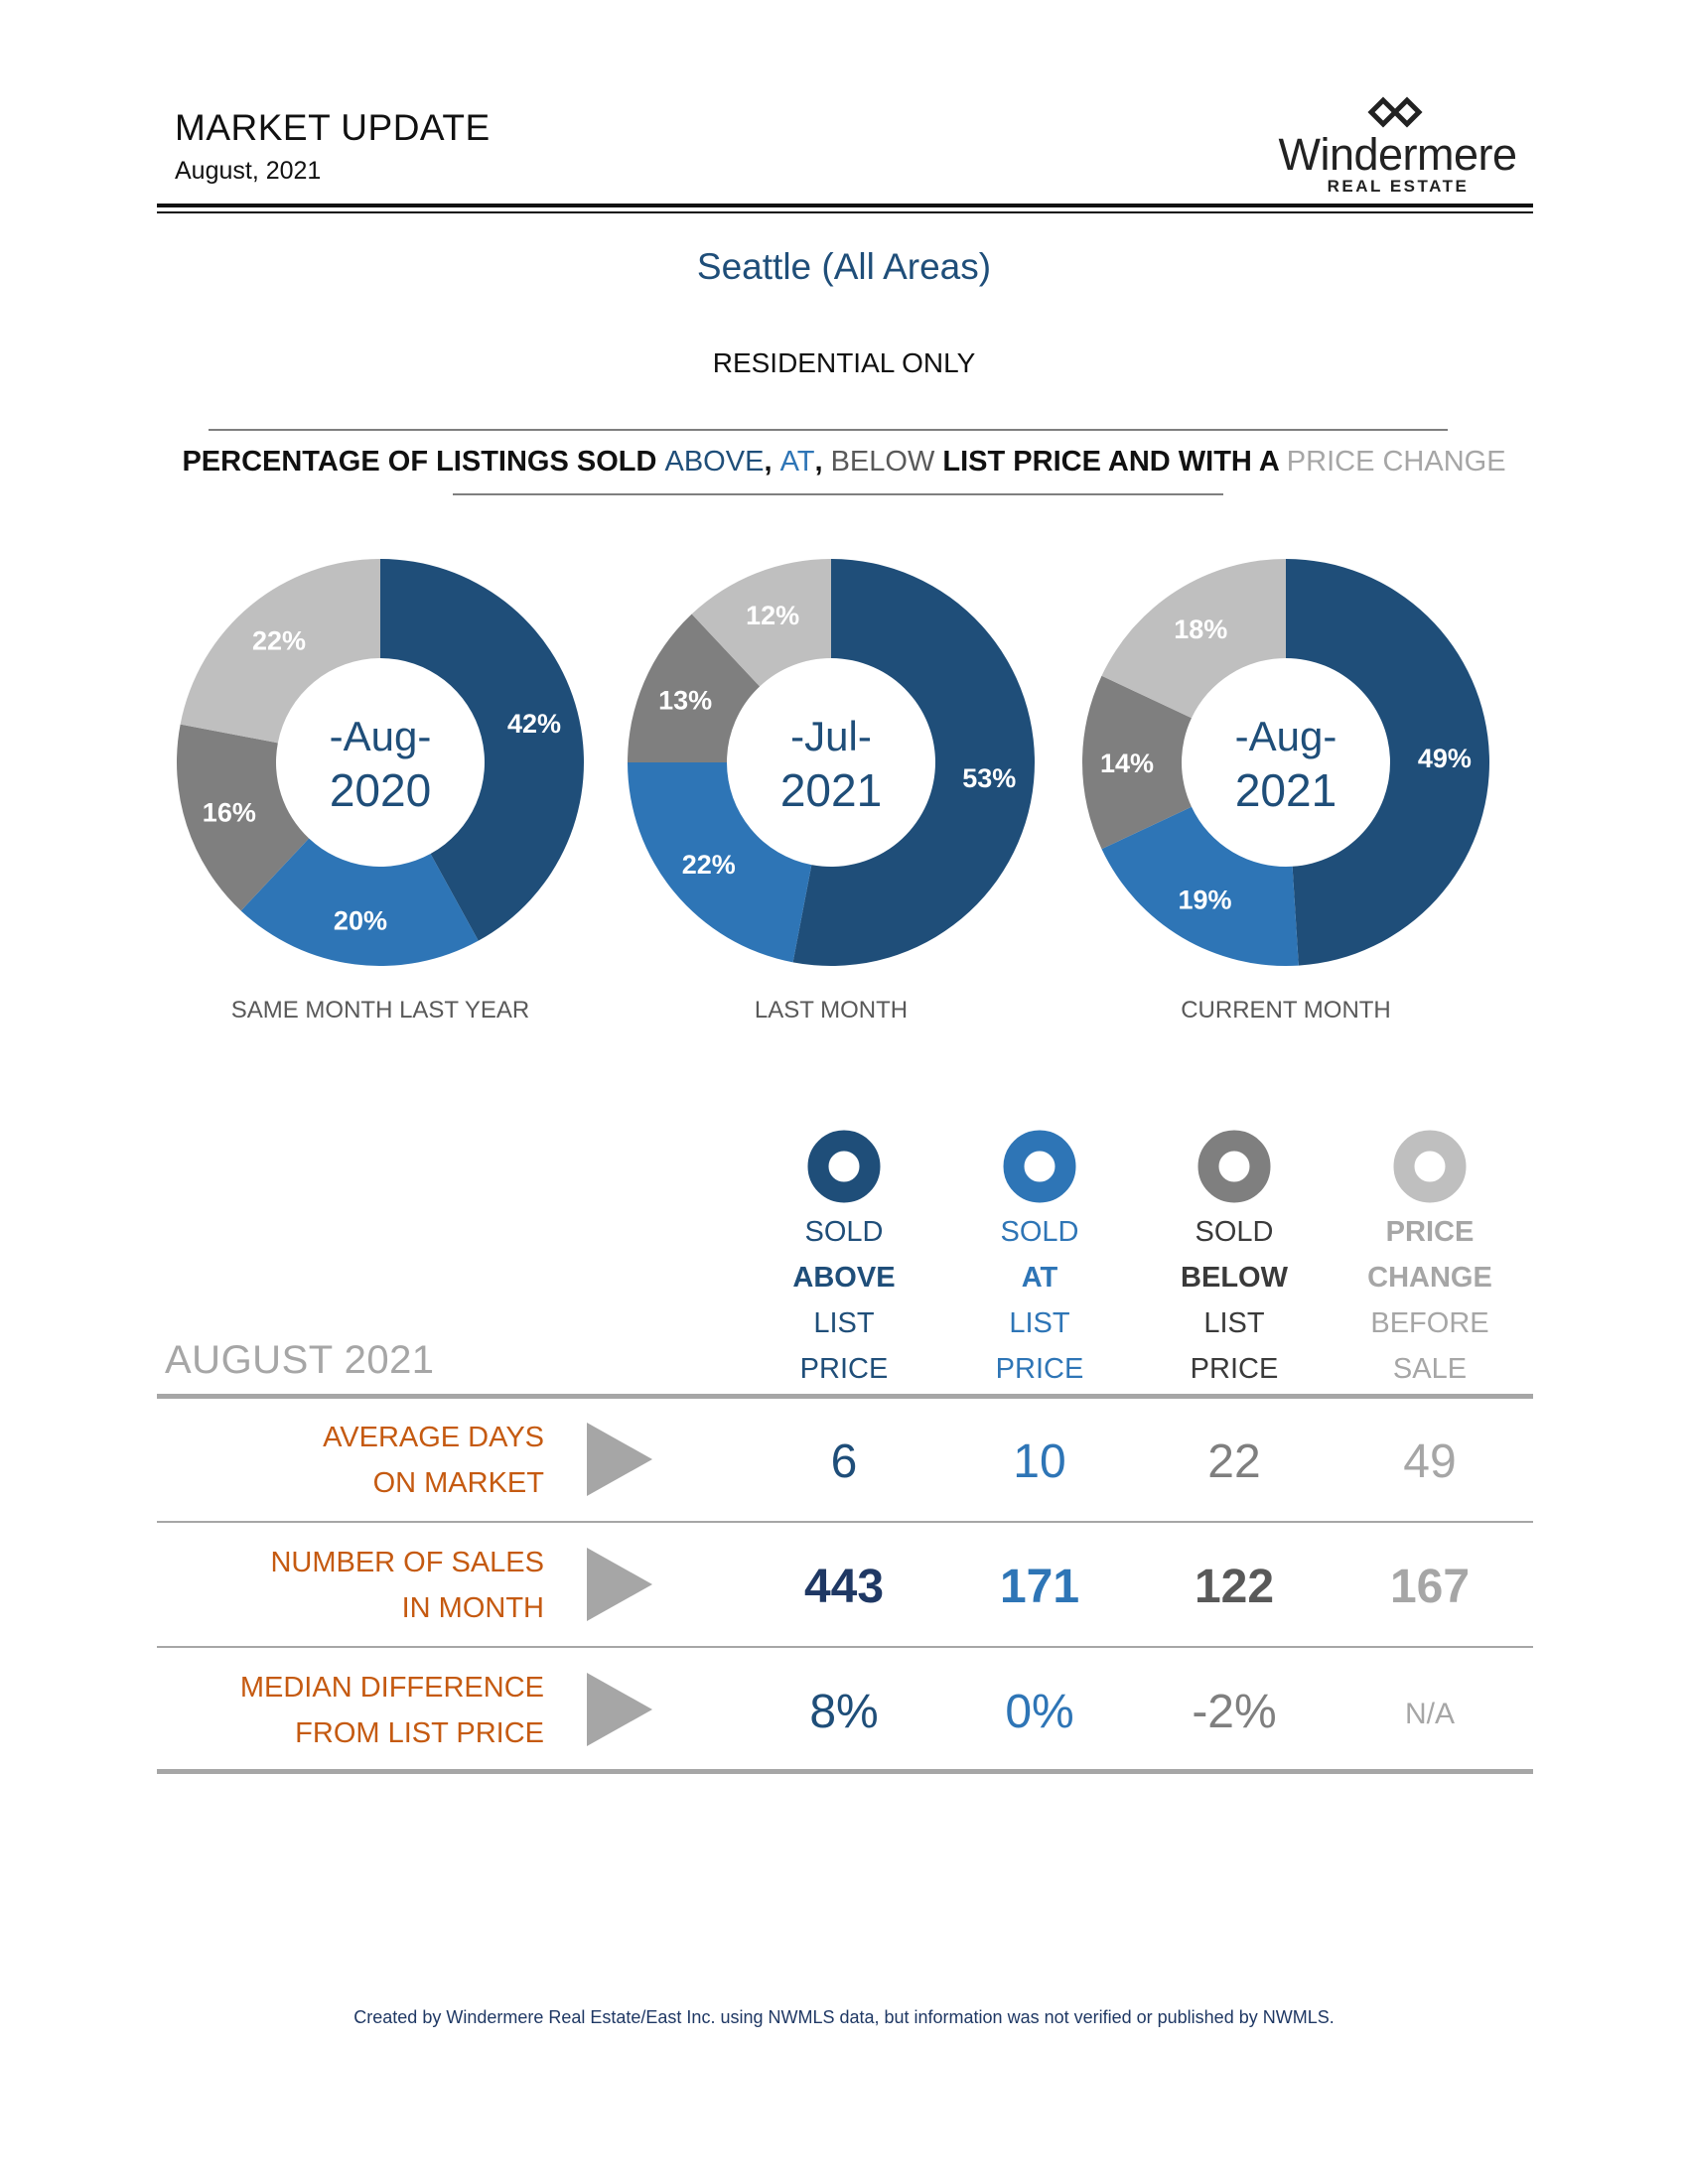 Image resolution: width=1688 pixels, height=2184 pixels. I want to click on row-label-sales: NUMBER OF SALES IN MONTH, so click(407, 1585).